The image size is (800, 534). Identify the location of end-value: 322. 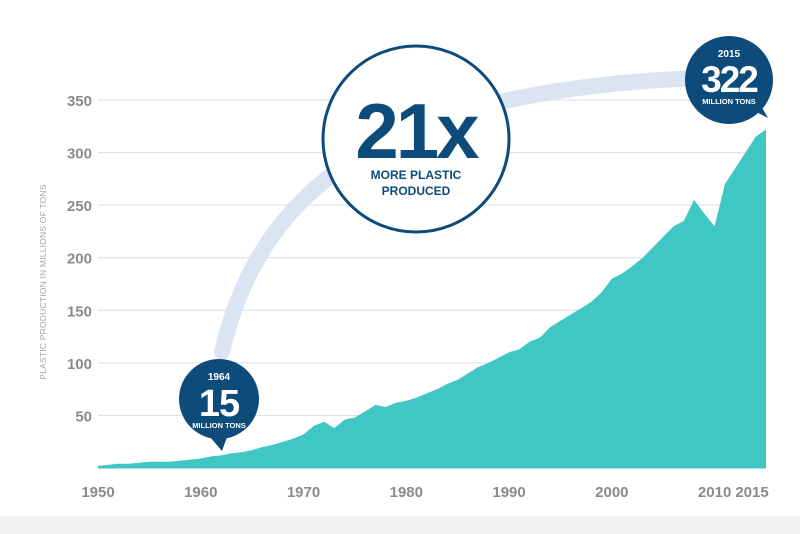
(729, 79).